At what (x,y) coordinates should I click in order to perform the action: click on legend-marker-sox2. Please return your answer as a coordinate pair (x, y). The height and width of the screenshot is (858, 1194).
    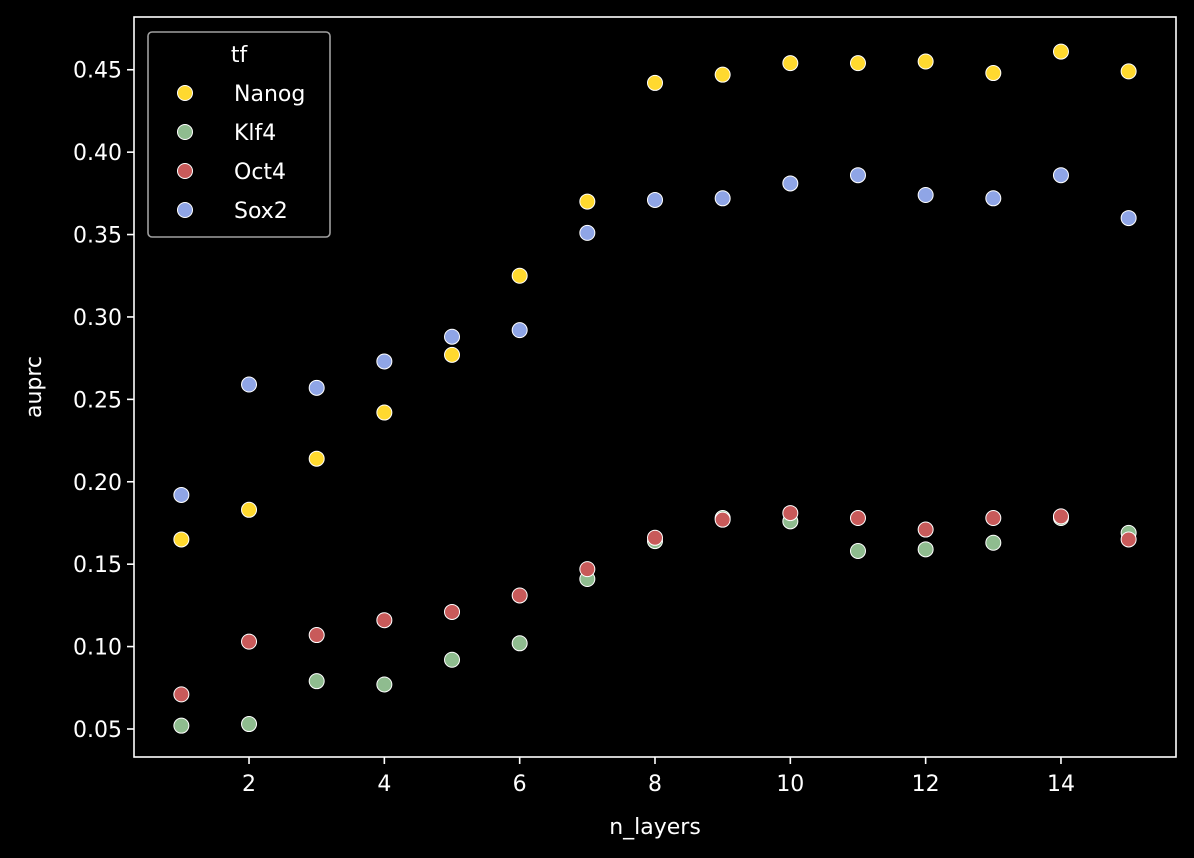
    Looking at the image, I should click on (185, 210).